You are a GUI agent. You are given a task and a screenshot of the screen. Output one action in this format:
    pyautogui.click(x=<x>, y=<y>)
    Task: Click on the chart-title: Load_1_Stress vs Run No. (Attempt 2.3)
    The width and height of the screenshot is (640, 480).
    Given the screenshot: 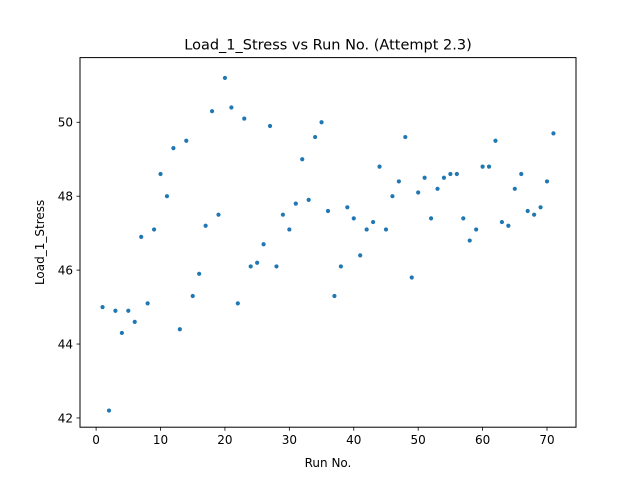 What is the action you would take?
    pyautogui.click(x=327, y=46)
    